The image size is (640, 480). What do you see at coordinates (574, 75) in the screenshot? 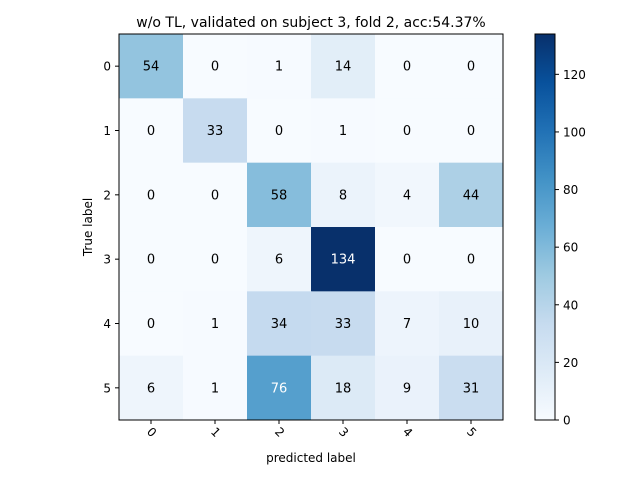
I see `colorbar-tick-label: 120` at bounding box center [574, 75].